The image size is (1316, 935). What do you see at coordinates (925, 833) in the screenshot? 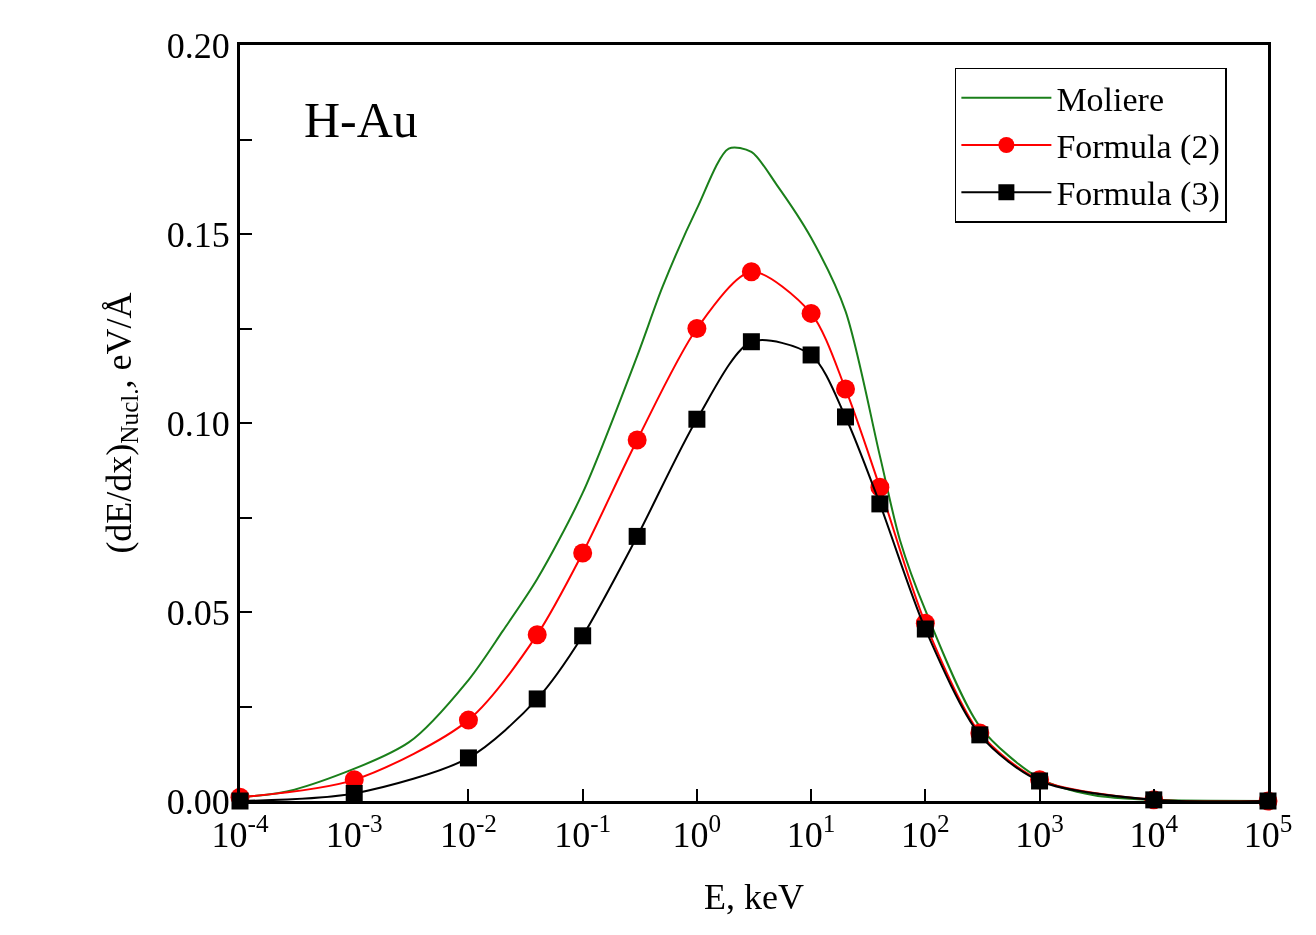
I see `x-tick-label: 10$^{2}$` at bounding box center [925, 833].